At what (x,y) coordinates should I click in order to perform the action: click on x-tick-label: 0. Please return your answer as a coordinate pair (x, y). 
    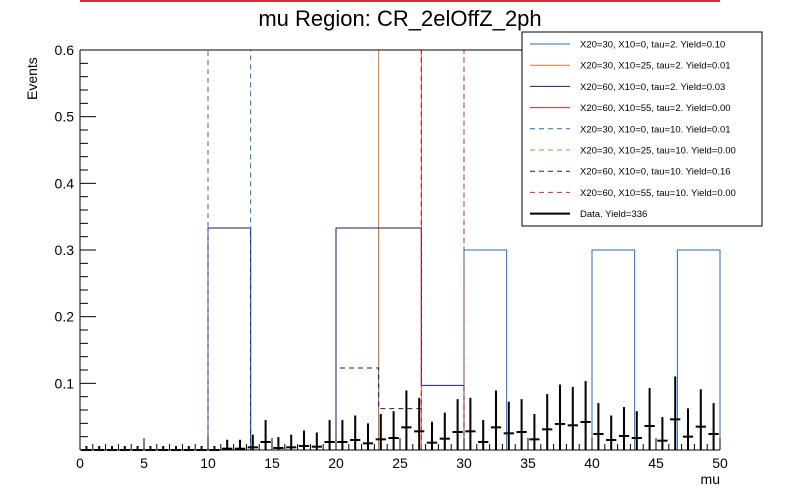
    Looking at the image, I should click on (80, 463).